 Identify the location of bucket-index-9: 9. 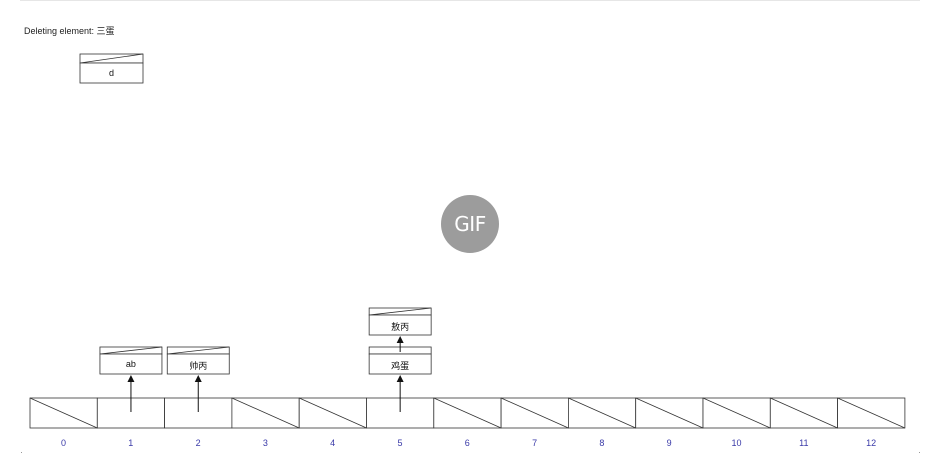
(669, 443).